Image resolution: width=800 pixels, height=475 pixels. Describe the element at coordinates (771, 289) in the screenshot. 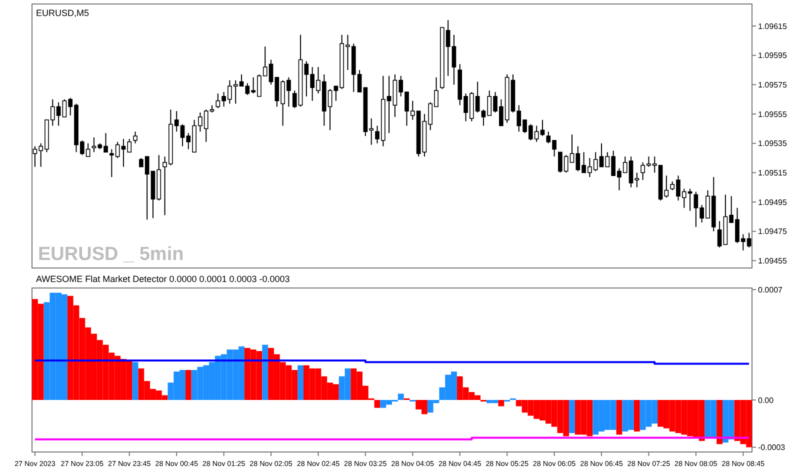

I see `y-tick-label: 0.0007` at that location.